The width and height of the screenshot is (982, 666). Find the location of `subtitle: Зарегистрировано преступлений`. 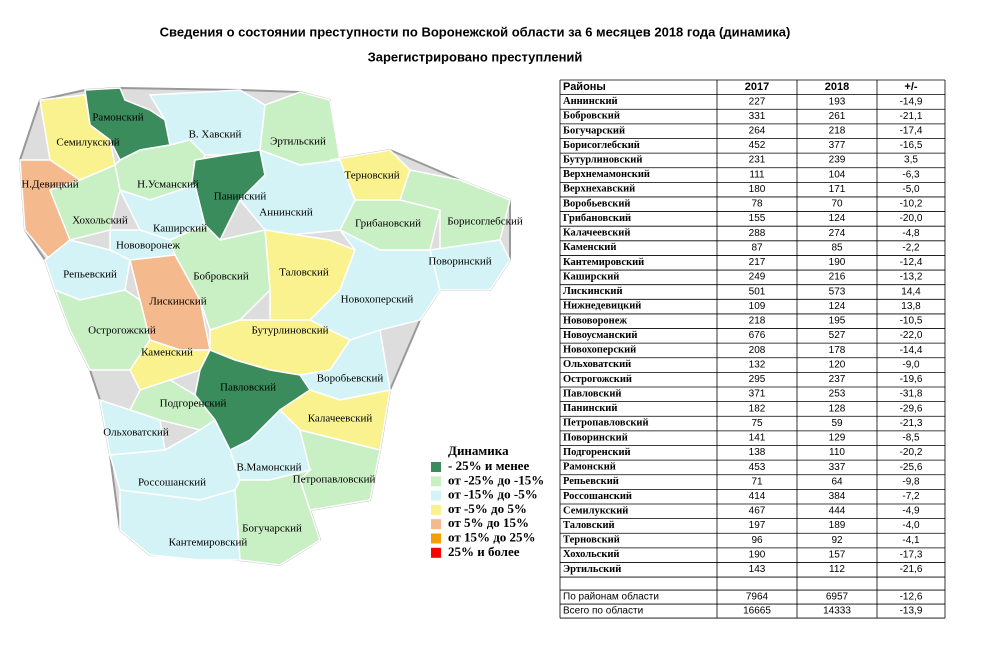

subtitle: Зарегистрировано преступлений is located at coordinates (475, 56).